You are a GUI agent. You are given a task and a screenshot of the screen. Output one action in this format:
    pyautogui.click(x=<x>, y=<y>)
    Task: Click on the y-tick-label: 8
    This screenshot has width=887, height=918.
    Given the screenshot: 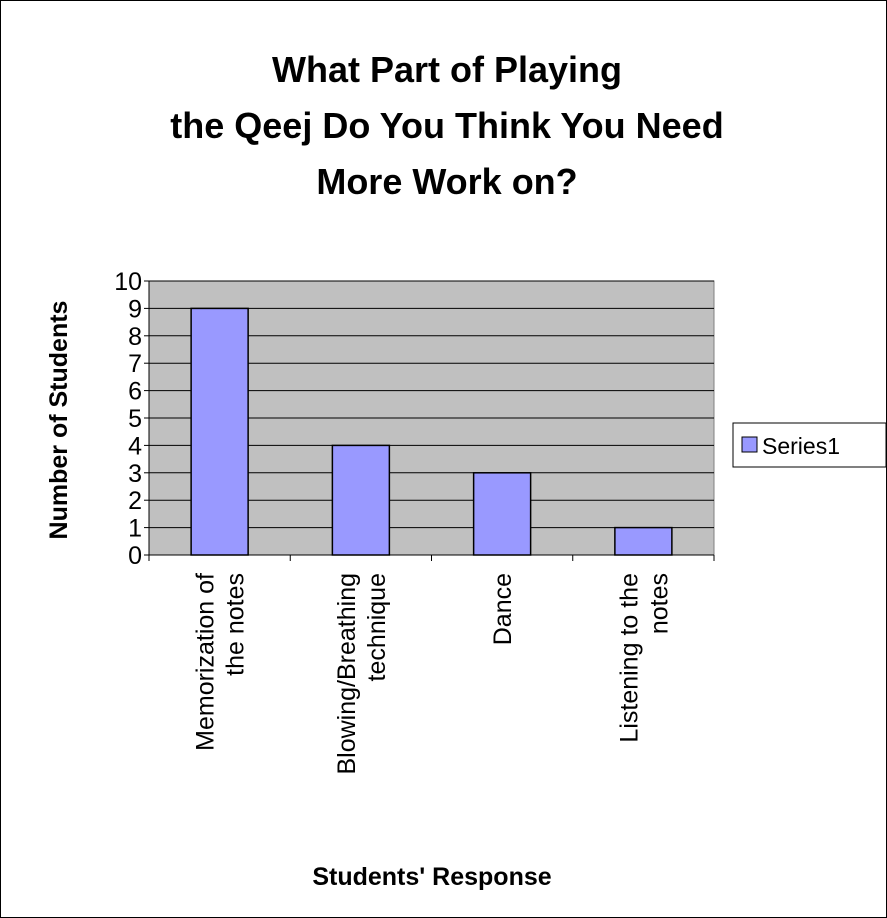 What is the action you would take?
    pyautogui.click(x=135, y=337)
    